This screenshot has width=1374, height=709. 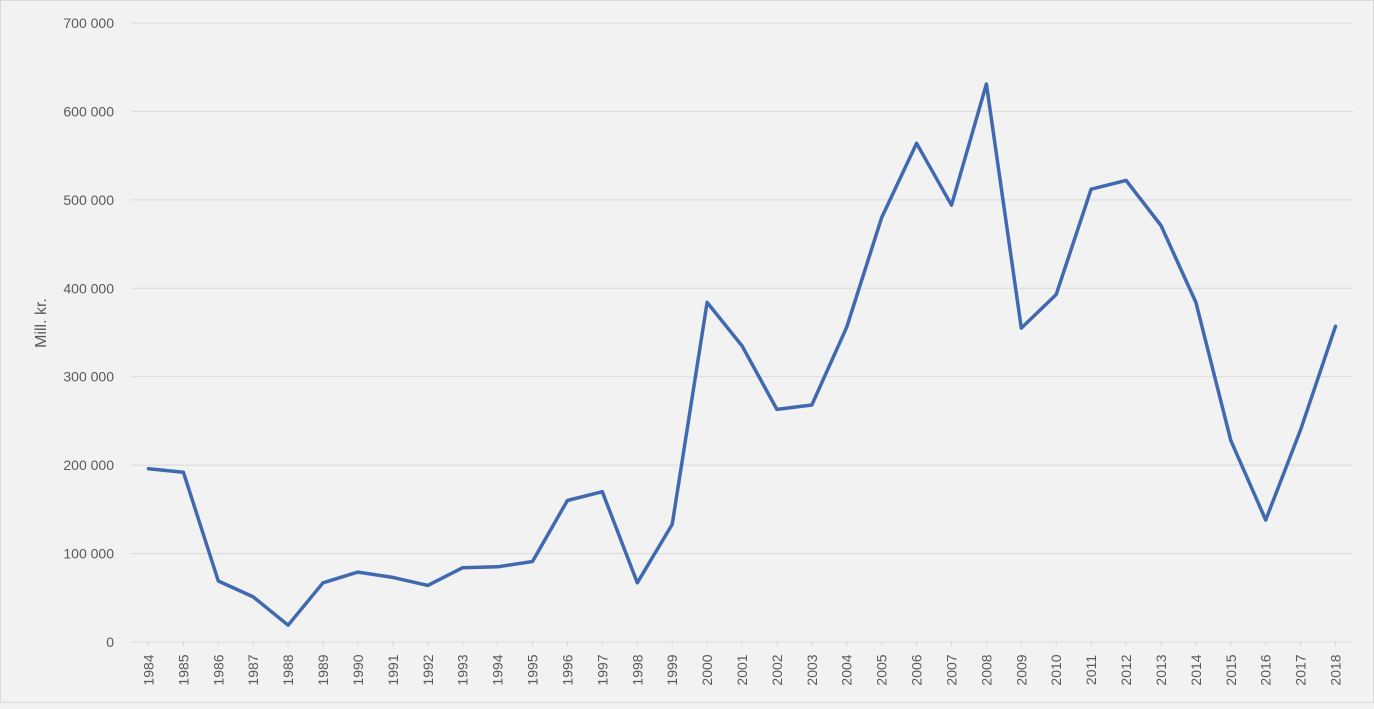 What do you see at coordinates (463, 669) in the screenshot?
I see `x-tick-label: 1993` at bounding box center [463, 669].